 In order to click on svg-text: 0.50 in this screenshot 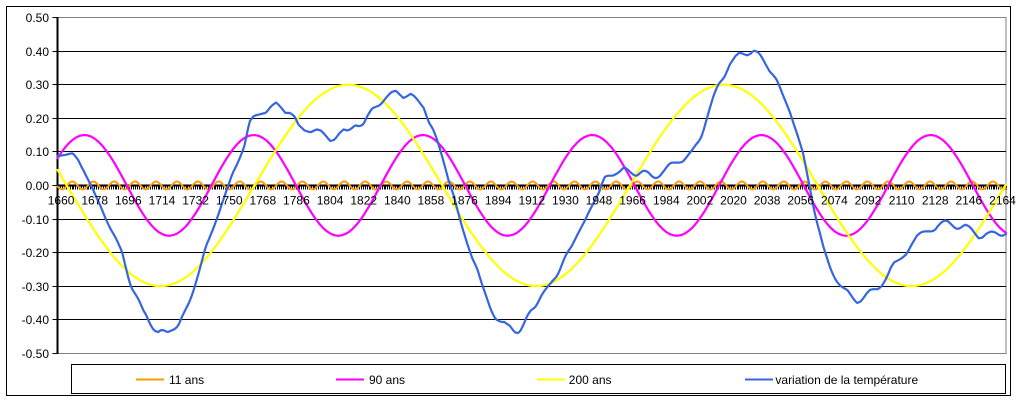, I will do `click(38, 18)`.